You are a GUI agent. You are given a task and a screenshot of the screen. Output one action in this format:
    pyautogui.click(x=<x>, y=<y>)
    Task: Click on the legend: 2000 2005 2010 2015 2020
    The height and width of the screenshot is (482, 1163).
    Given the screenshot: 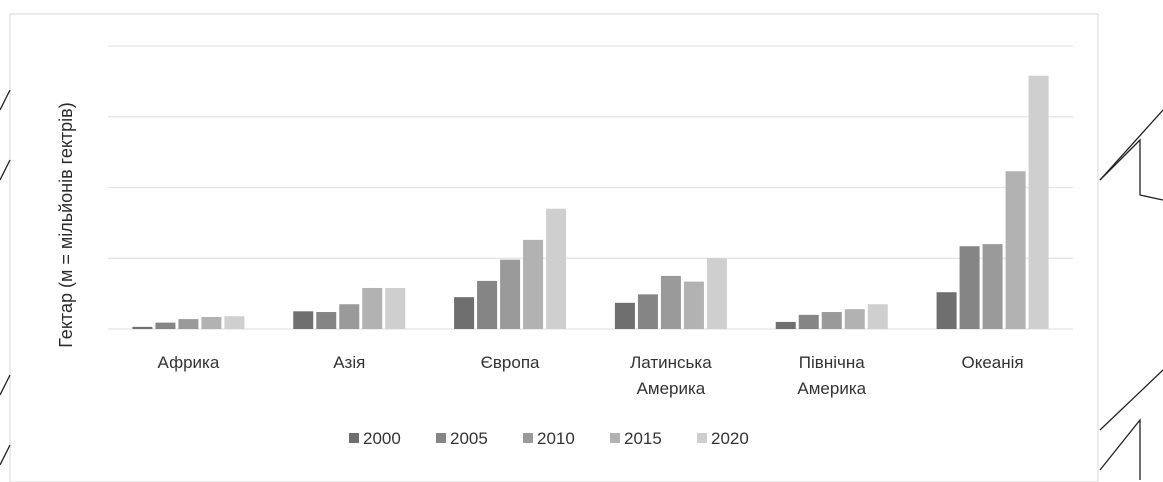 What is the action you would take?
    pyautogui.click(x=549, y=438)
    